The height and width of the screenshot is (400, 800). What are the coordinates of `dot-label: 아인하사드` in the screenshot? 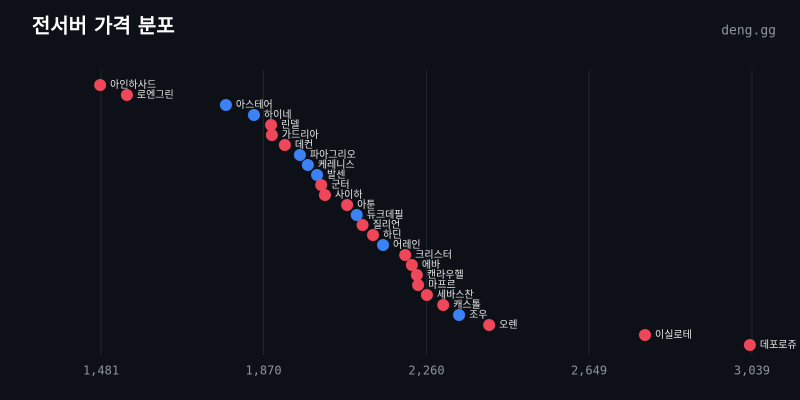 It's located at (133, 84).